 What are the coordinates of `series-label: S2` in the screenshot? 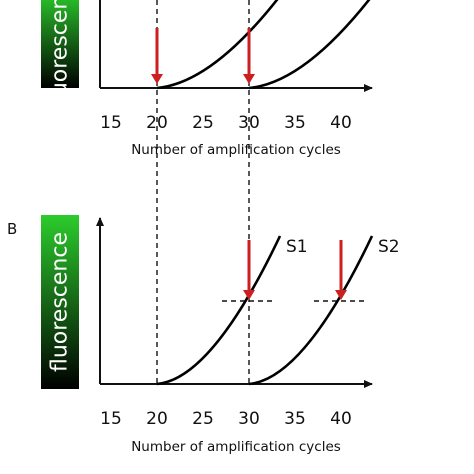 It's located at (389, 247).